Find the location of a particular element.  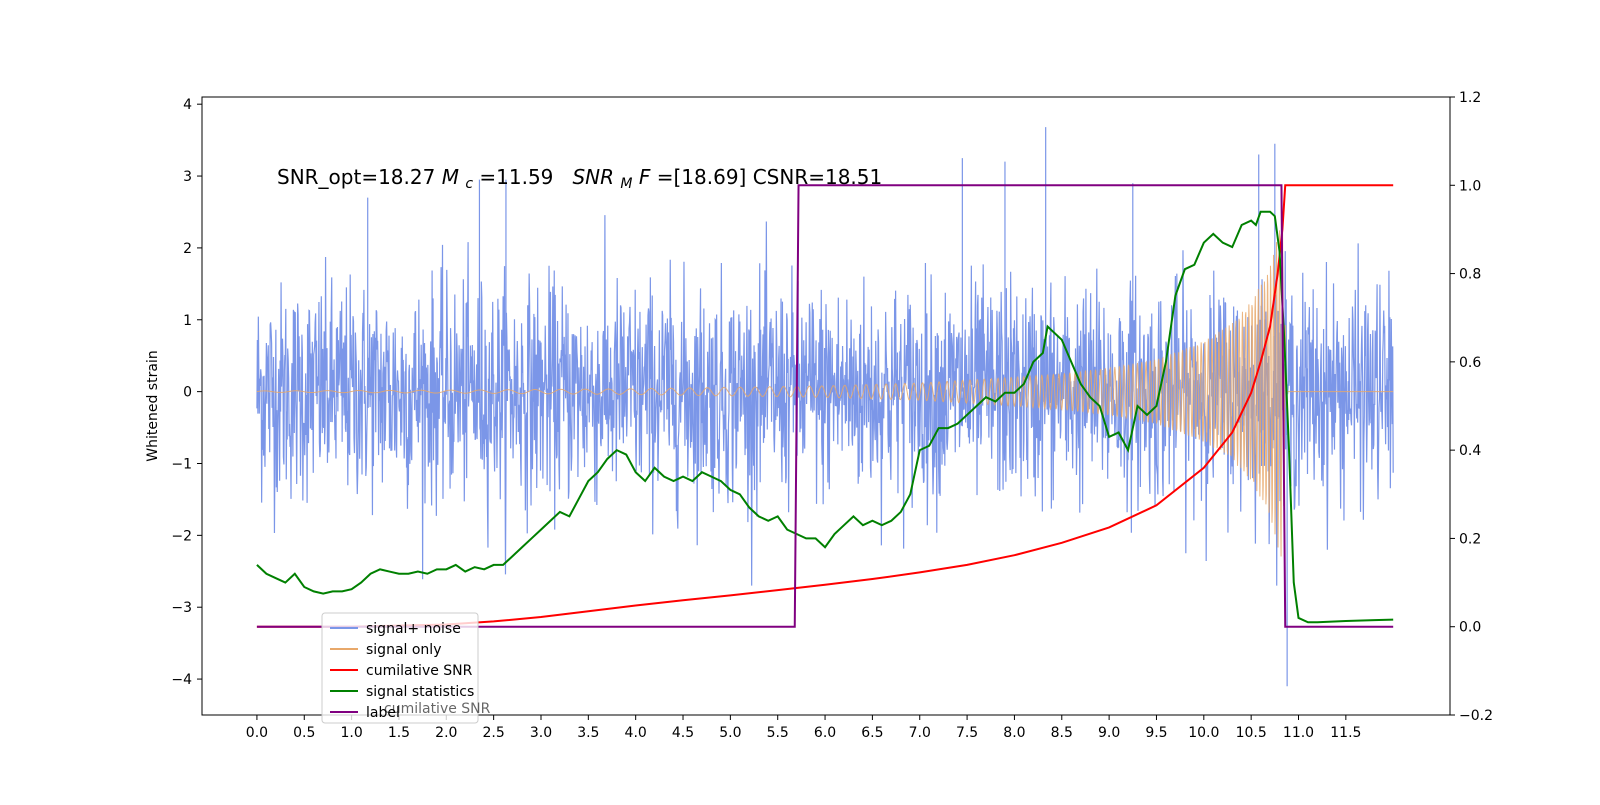

y-left-tick-label: 0 is located at coordinates (187, 393).